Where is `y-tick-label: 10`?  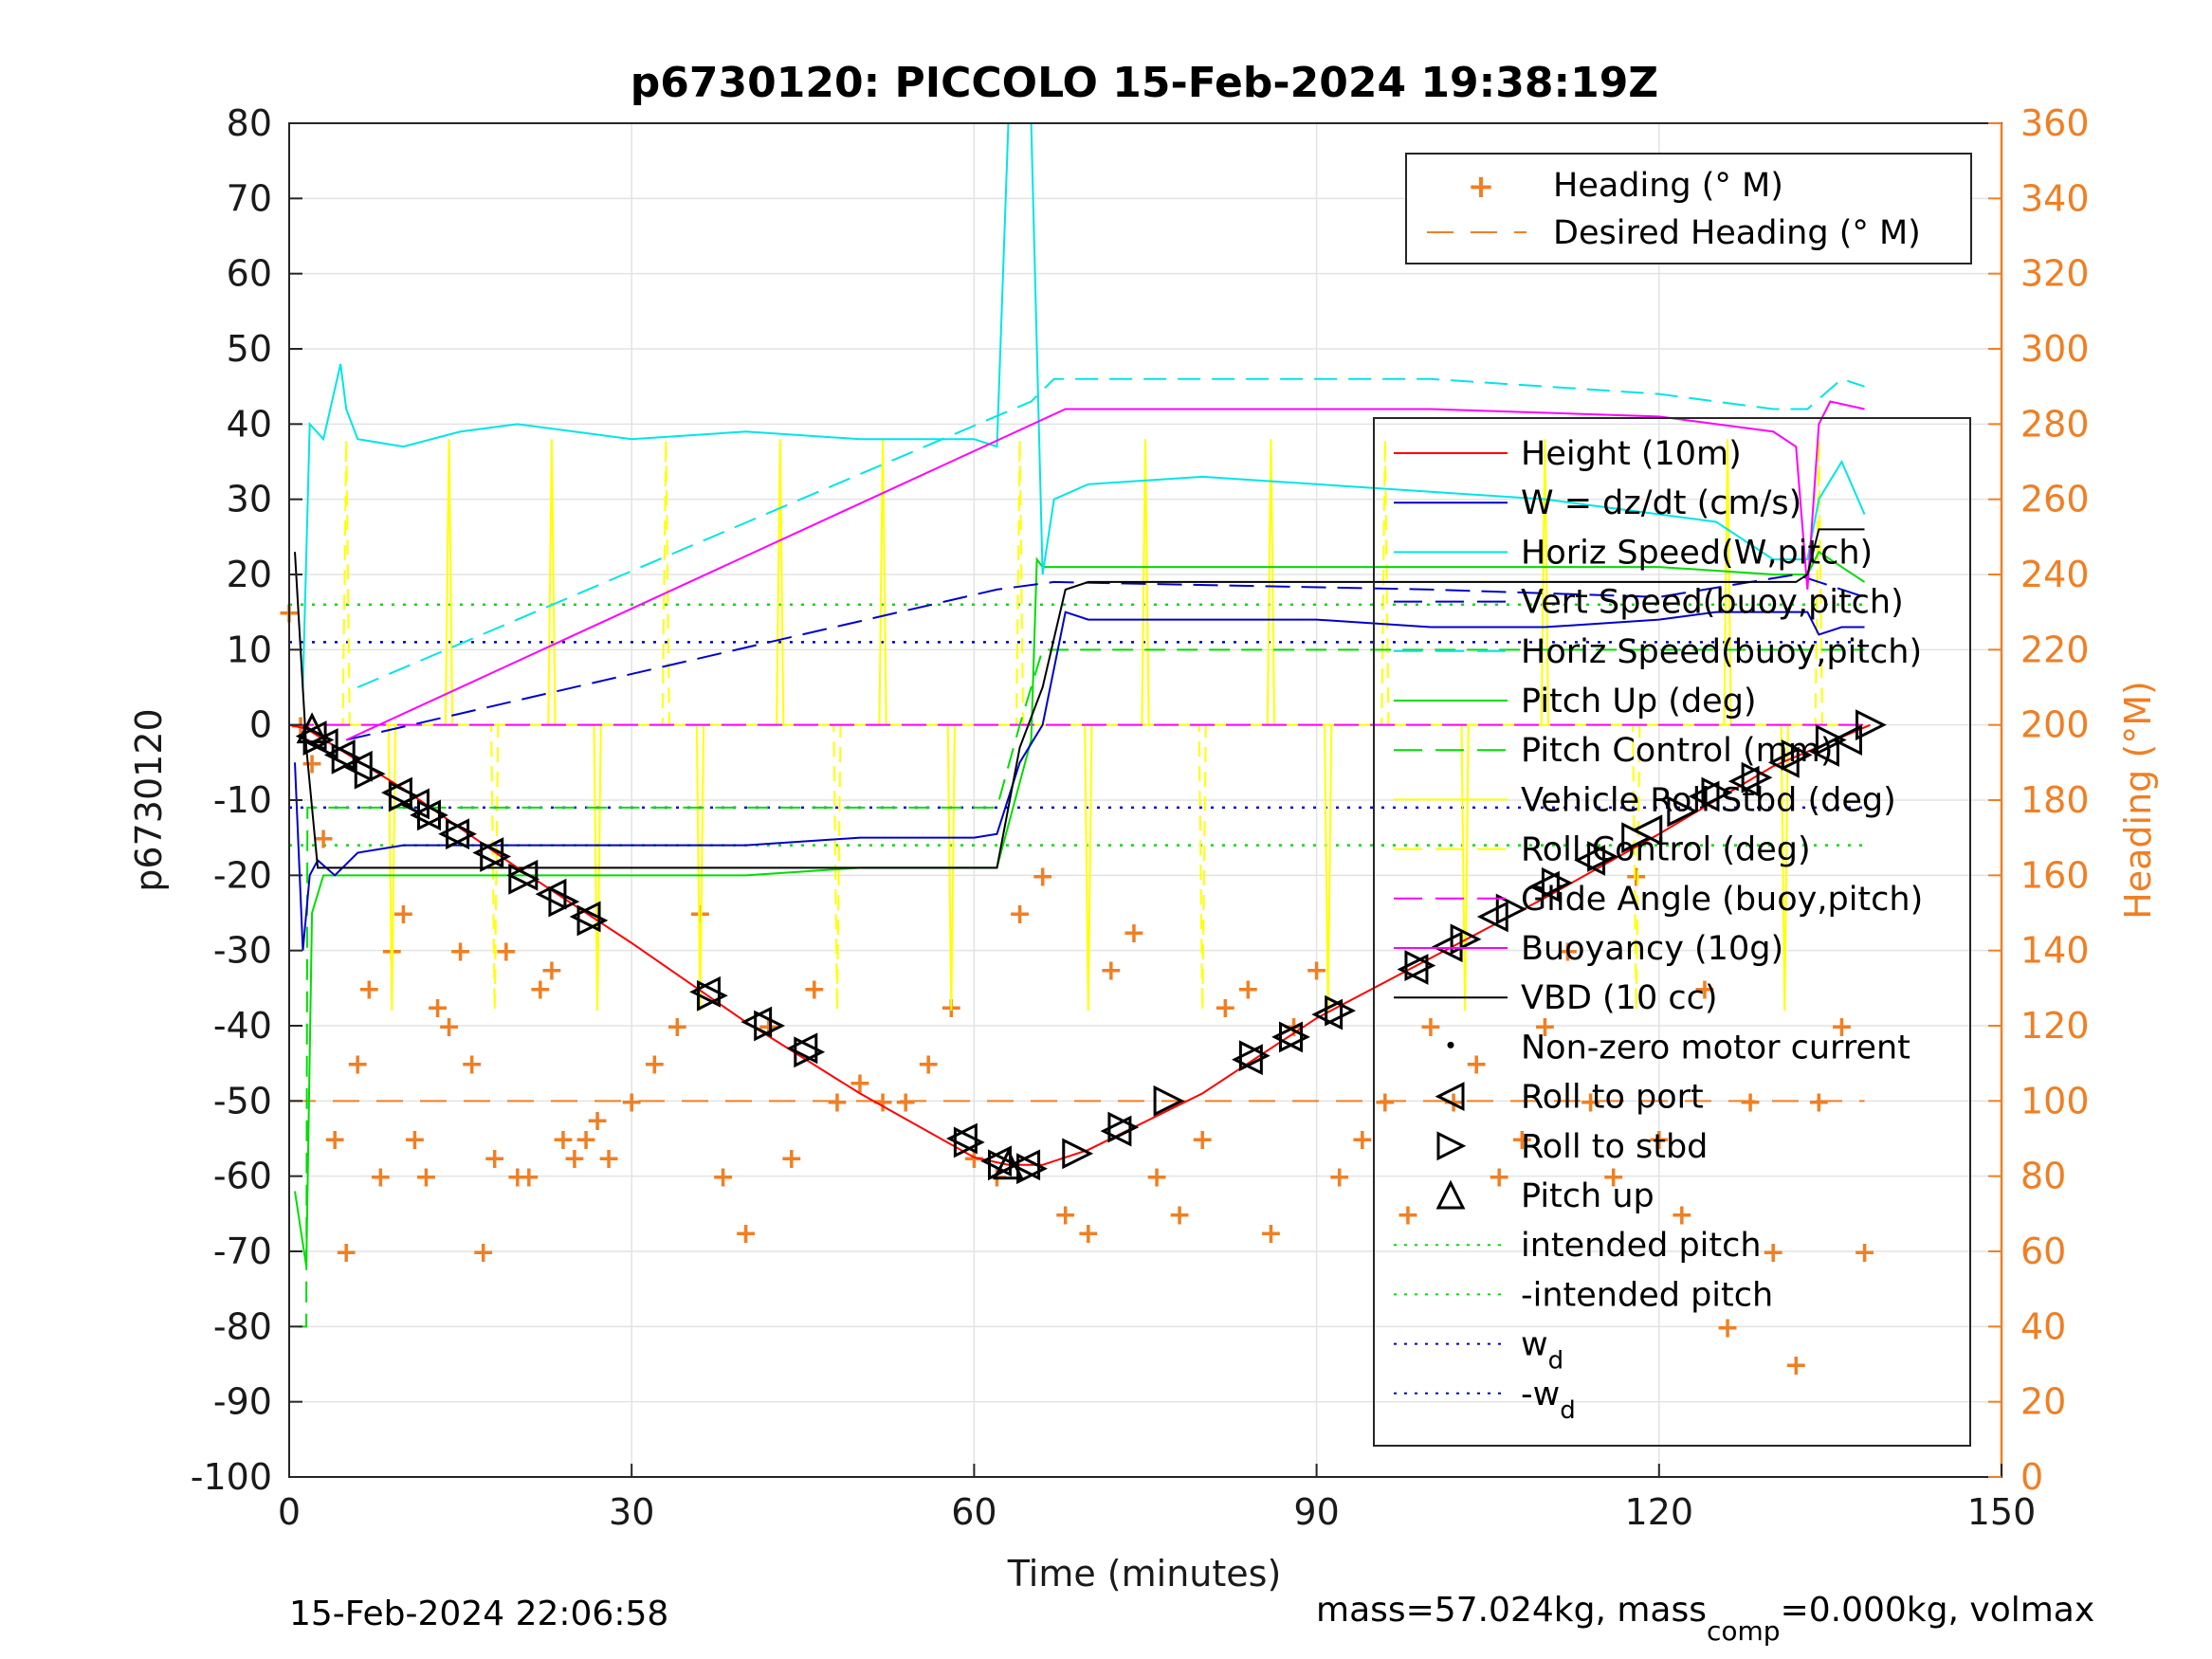
y-tick-label: 10 is located at coordinates (249, 649).